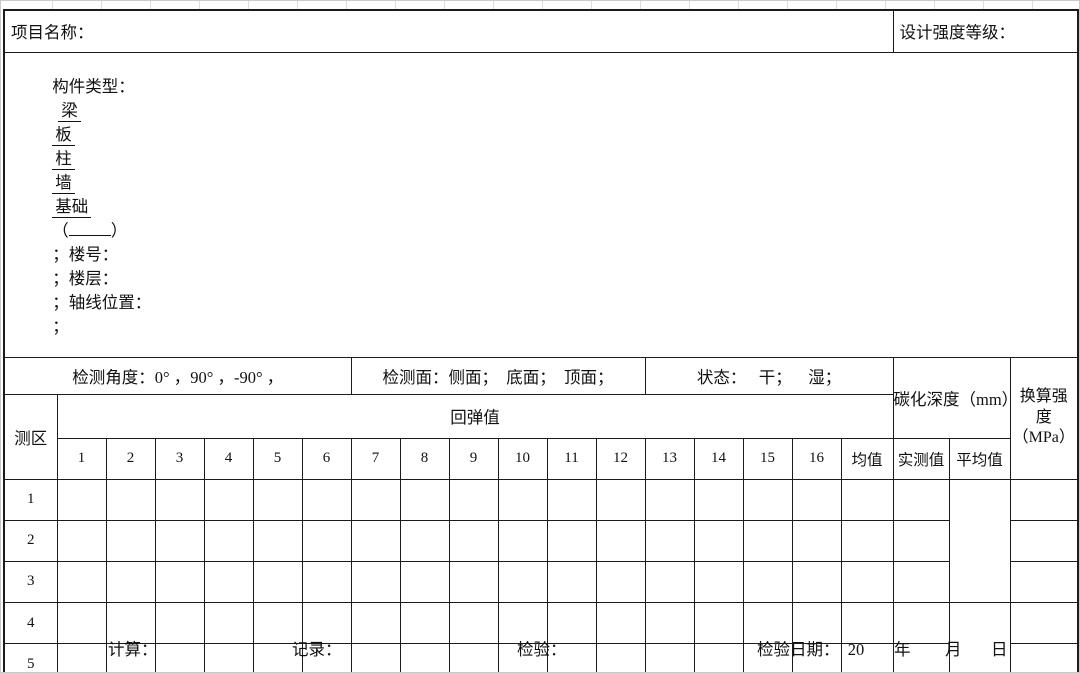 The height and width of the screenshot is (673, 1080). I want to click on zone-row: 4, so click(541, 637).